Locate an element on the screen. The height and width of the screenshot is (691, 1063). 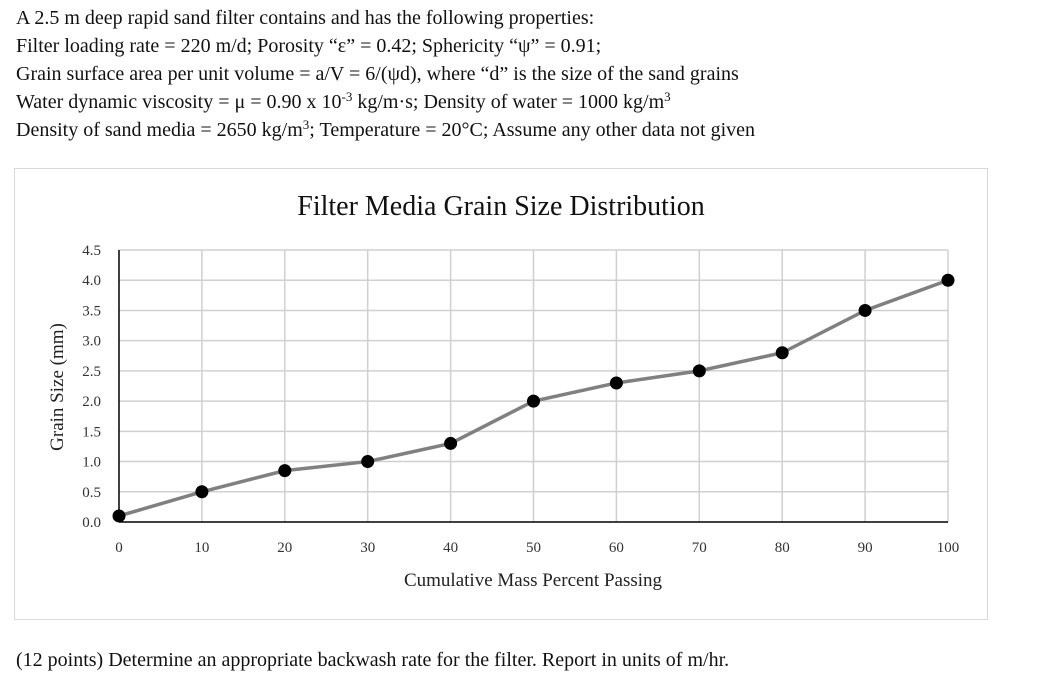
x-axis-label: Cumulative Mass Percent Passing is located at coordinates (533, 580).